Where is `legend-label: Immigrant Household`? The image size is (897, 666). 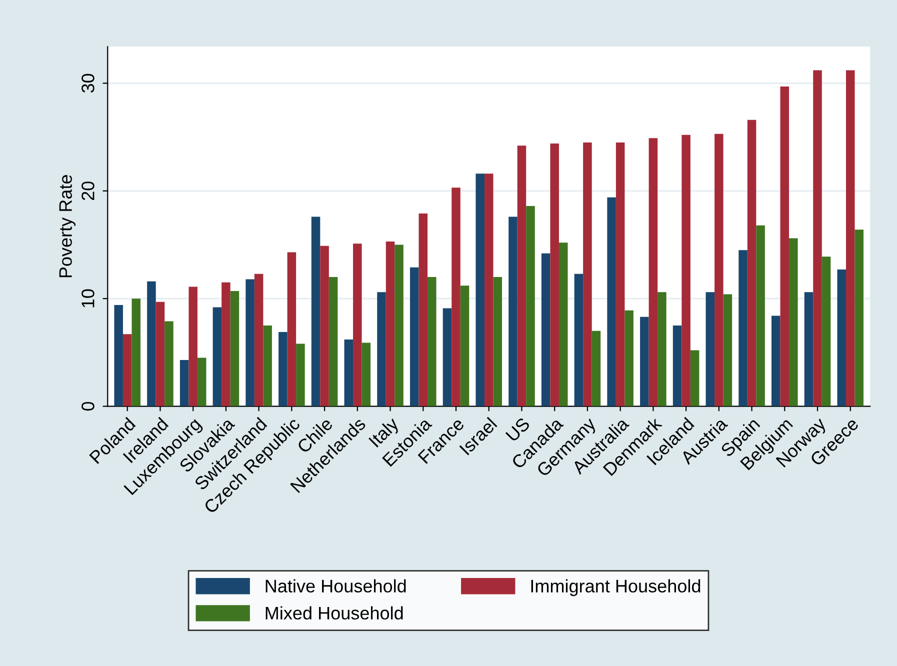
legend-label: Immigrant Household is located at coordinates (615, 587).